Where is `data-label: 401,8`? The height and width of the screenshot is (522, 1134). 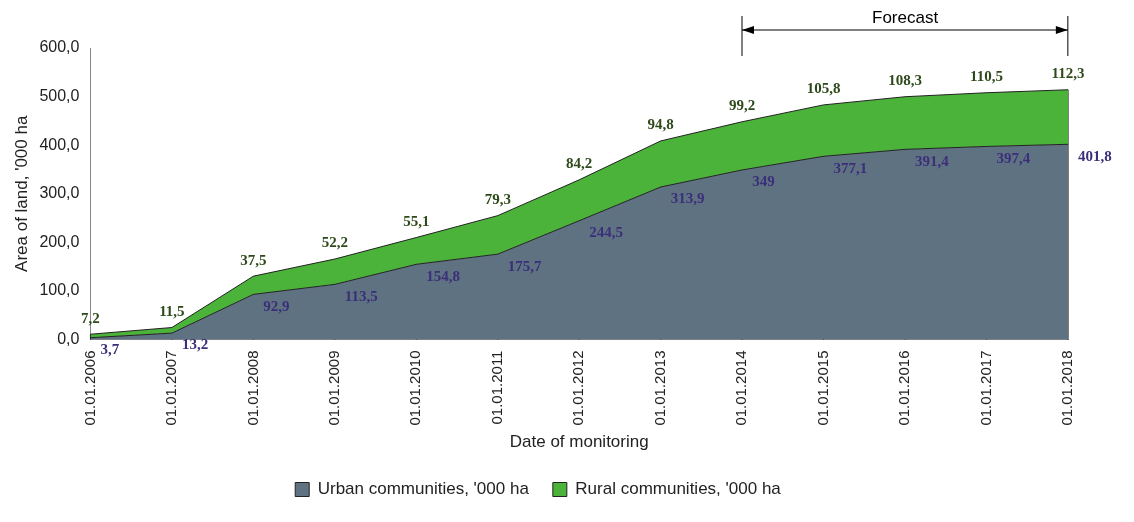 data-label: 401,8 is located at coordinates (1095, 155).